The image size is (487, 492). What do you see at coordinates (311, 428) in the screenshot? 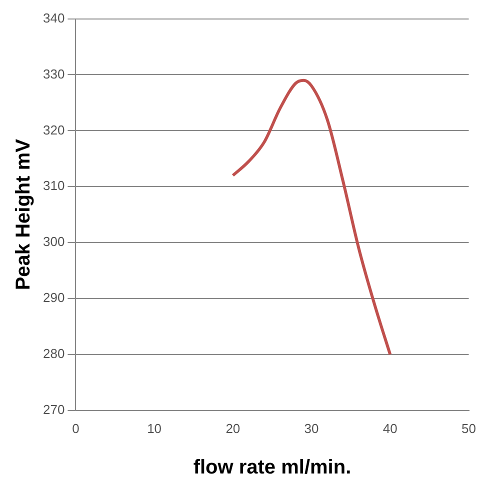
I see `x-tick-label: 30` at bounding box center [311, 428].